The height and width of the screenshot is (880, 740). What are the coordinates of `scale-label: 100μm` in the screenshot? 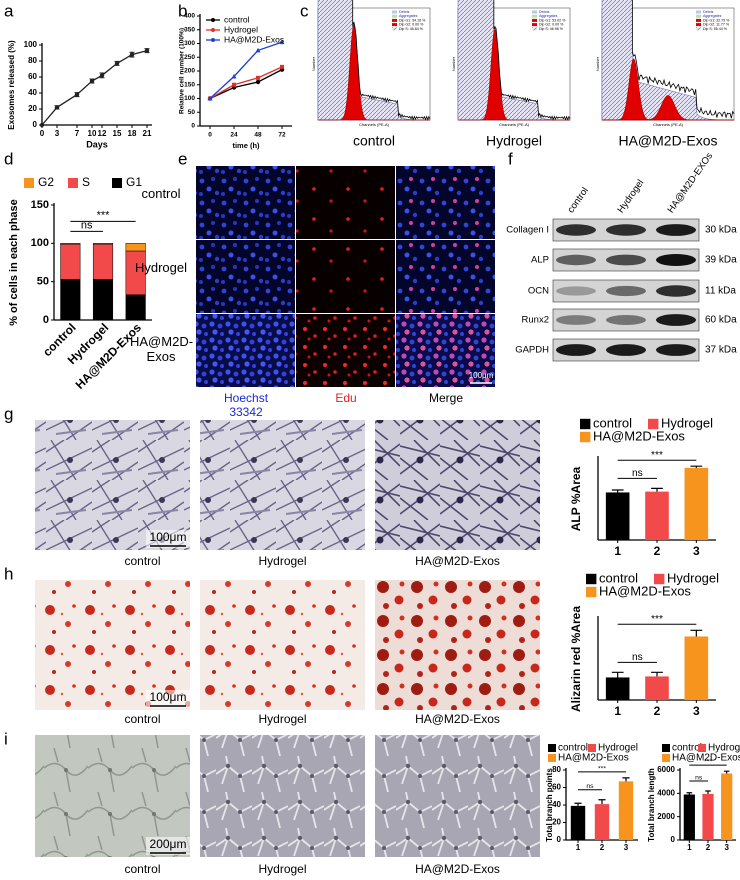 It's located at (168, 537).